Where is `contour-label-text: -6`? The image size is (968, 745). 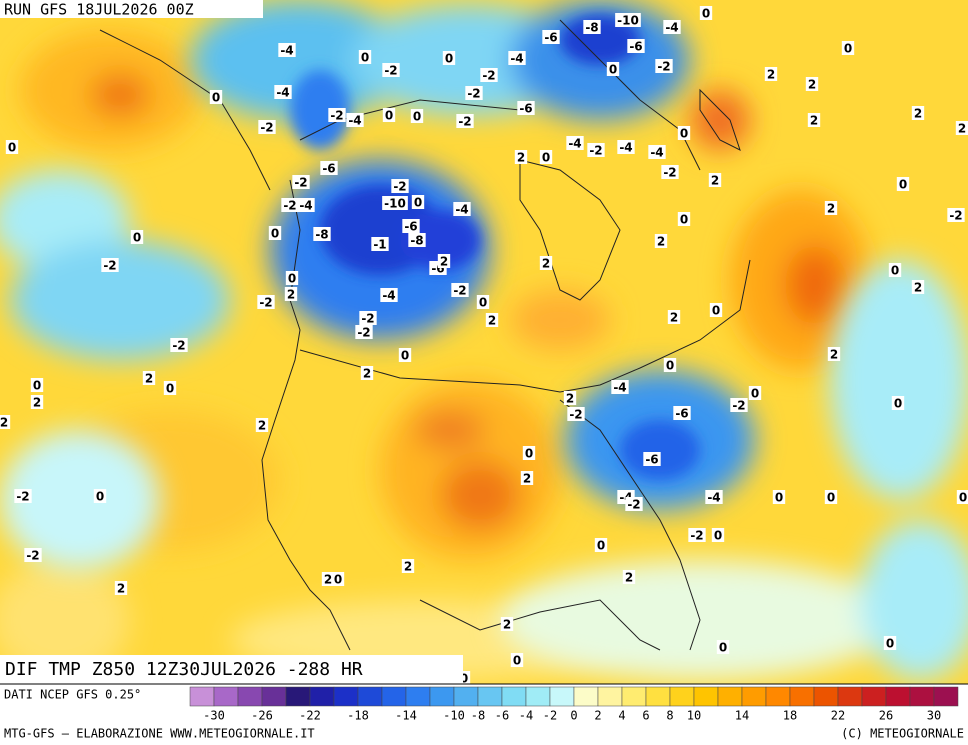 contour-label-text: -6 is located at coordinates (328, 169).